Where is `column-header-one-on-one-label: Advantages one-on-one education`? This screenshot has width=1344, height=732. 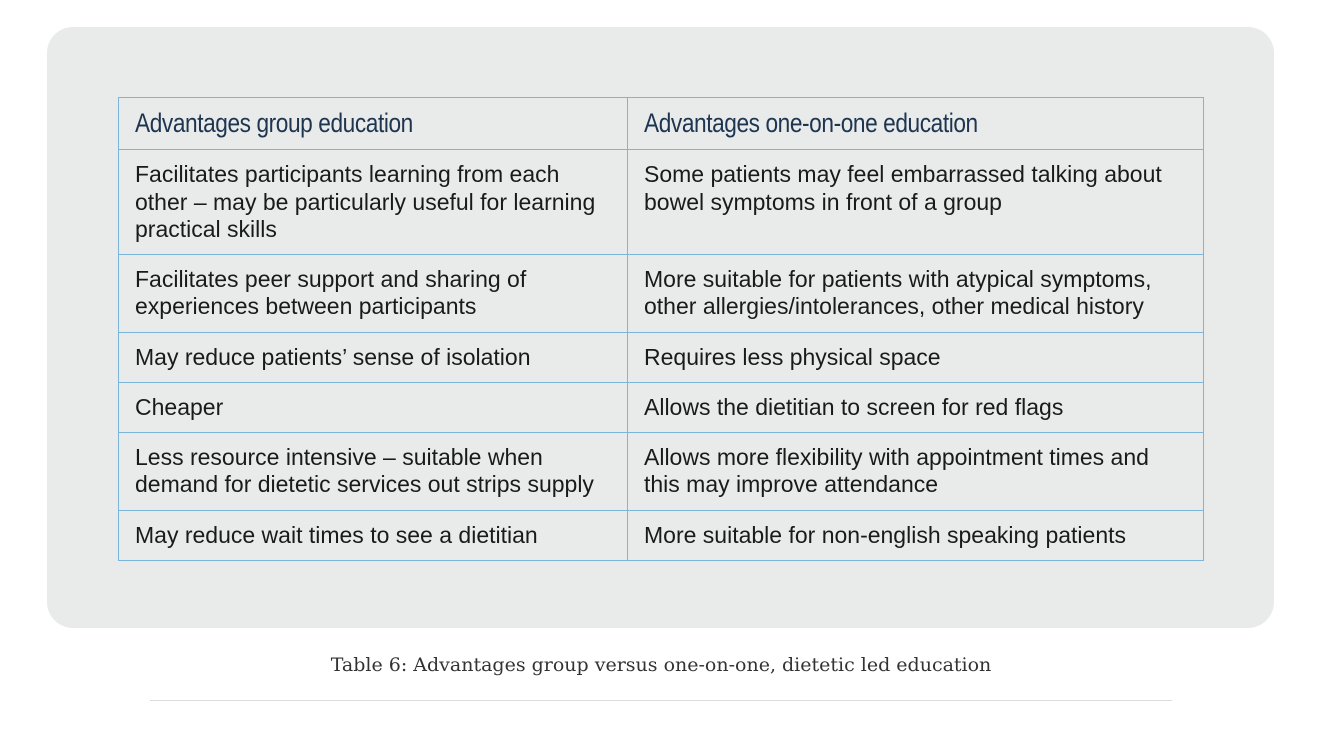
column-header-one-on-one-label: Advantages one-on-one education is located at coordinates (811, 123).